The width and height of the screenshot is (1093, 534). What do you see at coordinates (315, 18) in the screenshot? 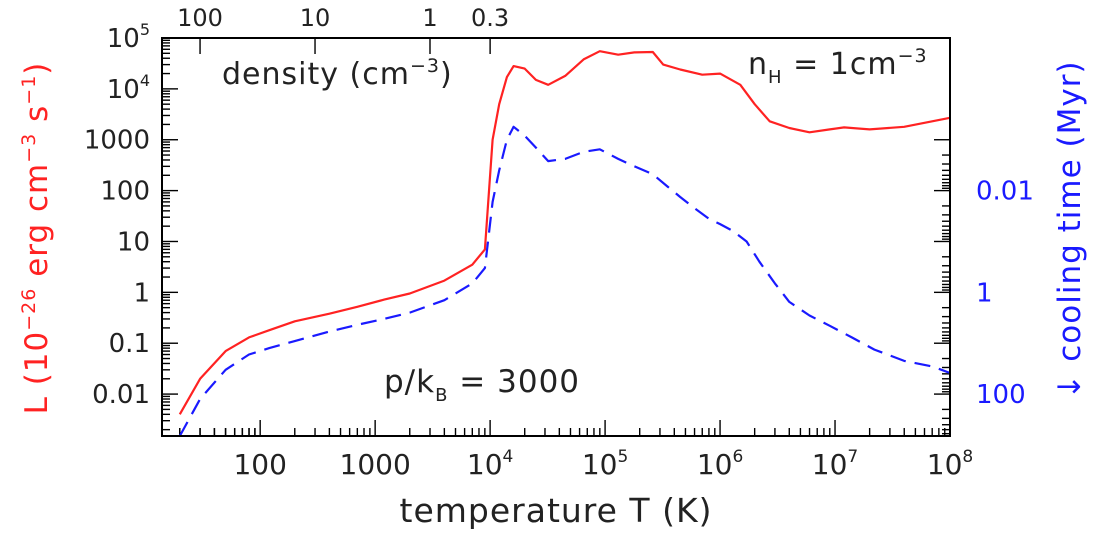
I see `top-tick-label: 10` at bounding box center [315, 18].